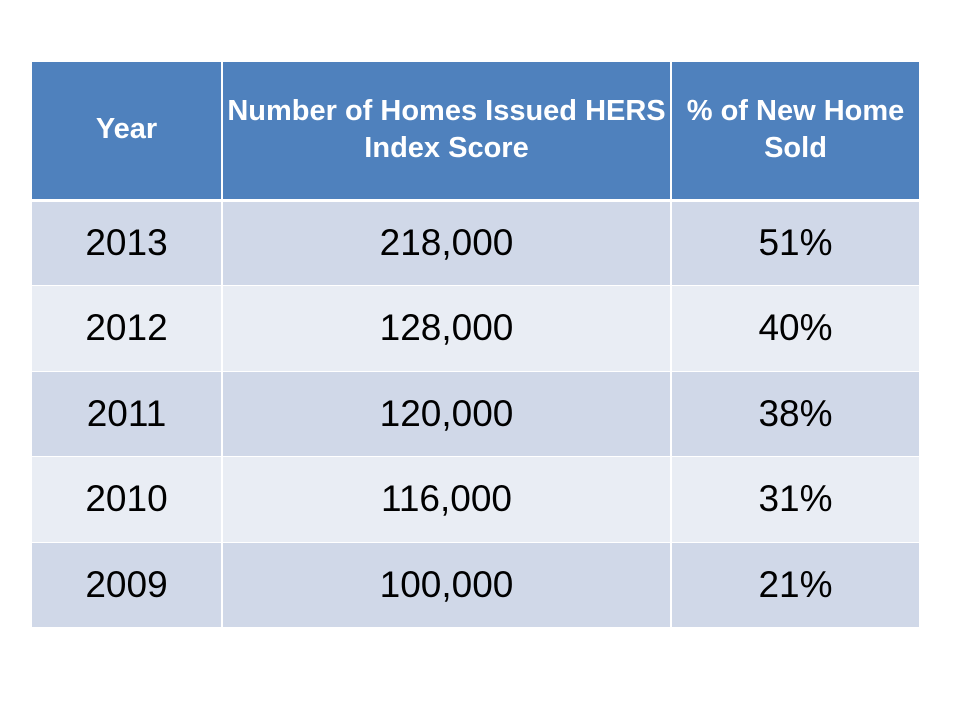 Image resolution: width=960 pixels, height=720 pixels. Describe the element at coordinates (795, 585) in the screenshot. I see `cell-percent: 21%` at that location.